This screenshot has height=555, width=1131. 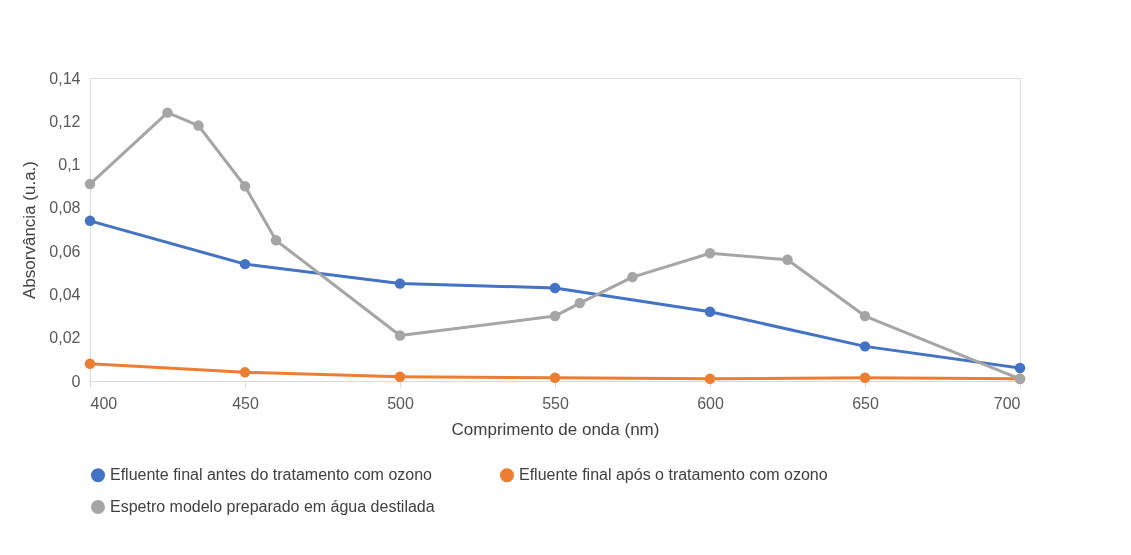 I want to click on y-tick-label: 0,02, so click(x=65, y=338).